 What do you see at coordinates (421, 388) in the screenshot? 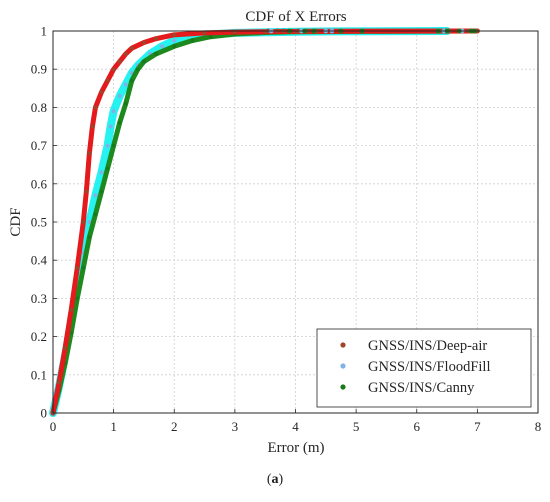
I see `legend-label-canny: GNSS/INS/Canny` at bounding box center [421, 388].